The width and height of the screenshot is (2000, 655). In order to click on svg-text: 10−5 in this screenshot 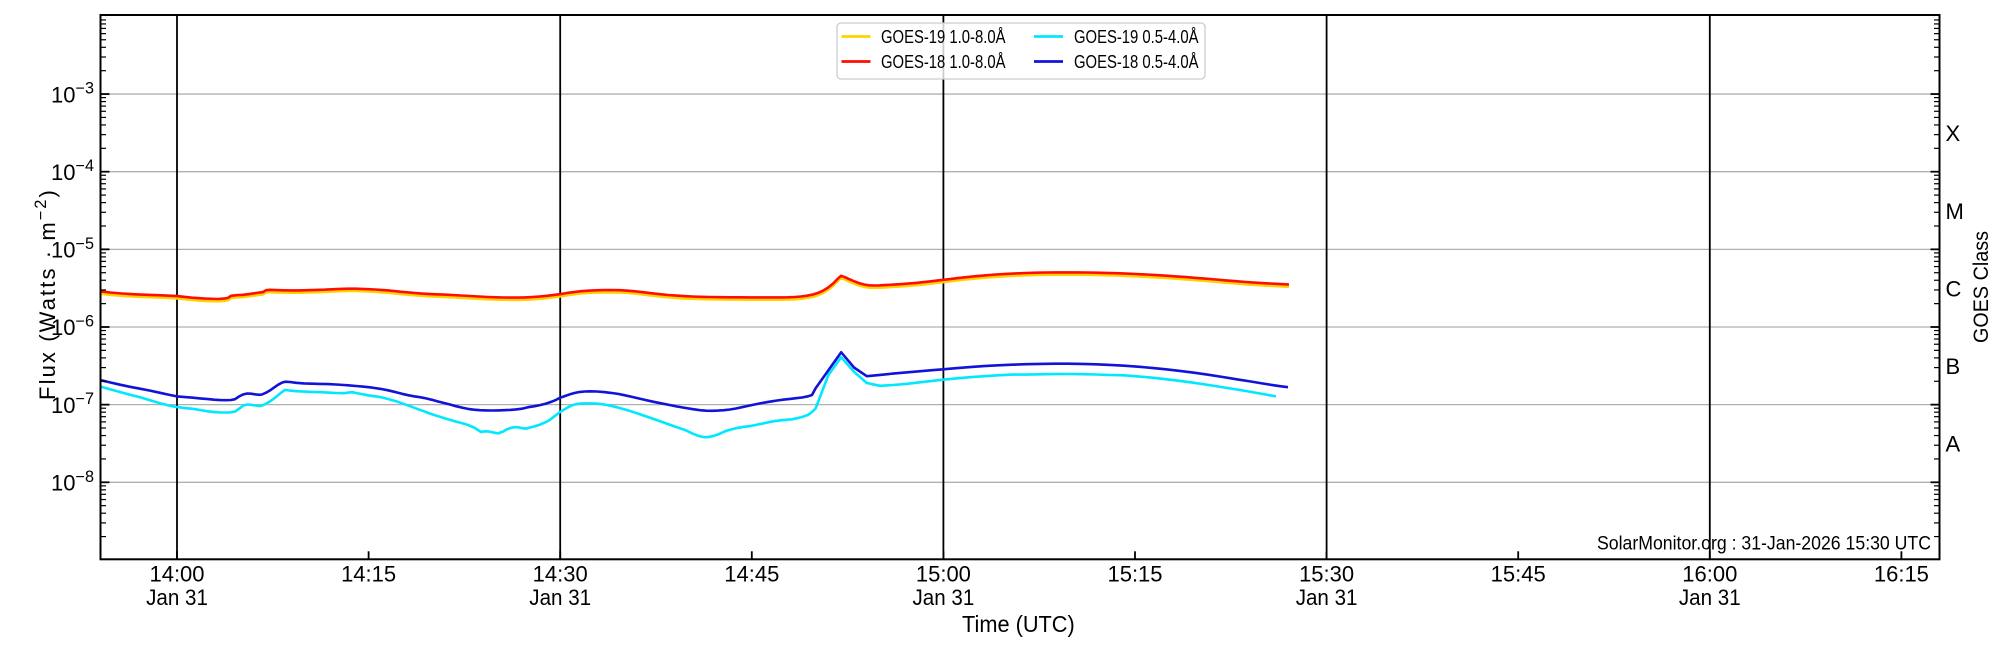, I will do `click(72, 249)`.